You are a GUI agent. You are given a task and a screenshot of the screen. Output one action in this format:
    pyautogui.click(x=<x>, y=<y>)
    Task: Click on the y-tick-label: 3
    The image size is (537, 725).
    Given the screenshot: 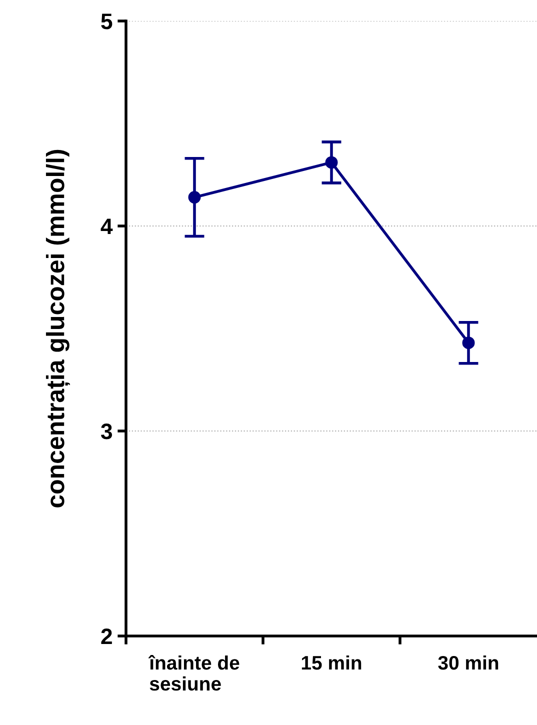 What is the action you would take?
    pyautogui.click(x=106, y=432)
    